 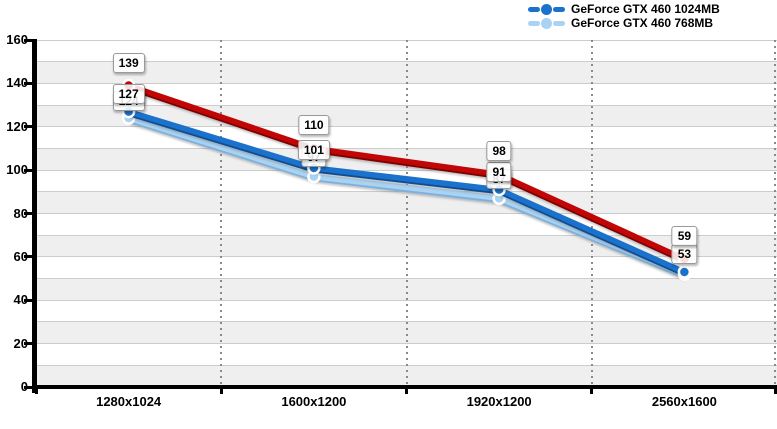 I want to click on value-label: 59, so click(x=684, y=236).